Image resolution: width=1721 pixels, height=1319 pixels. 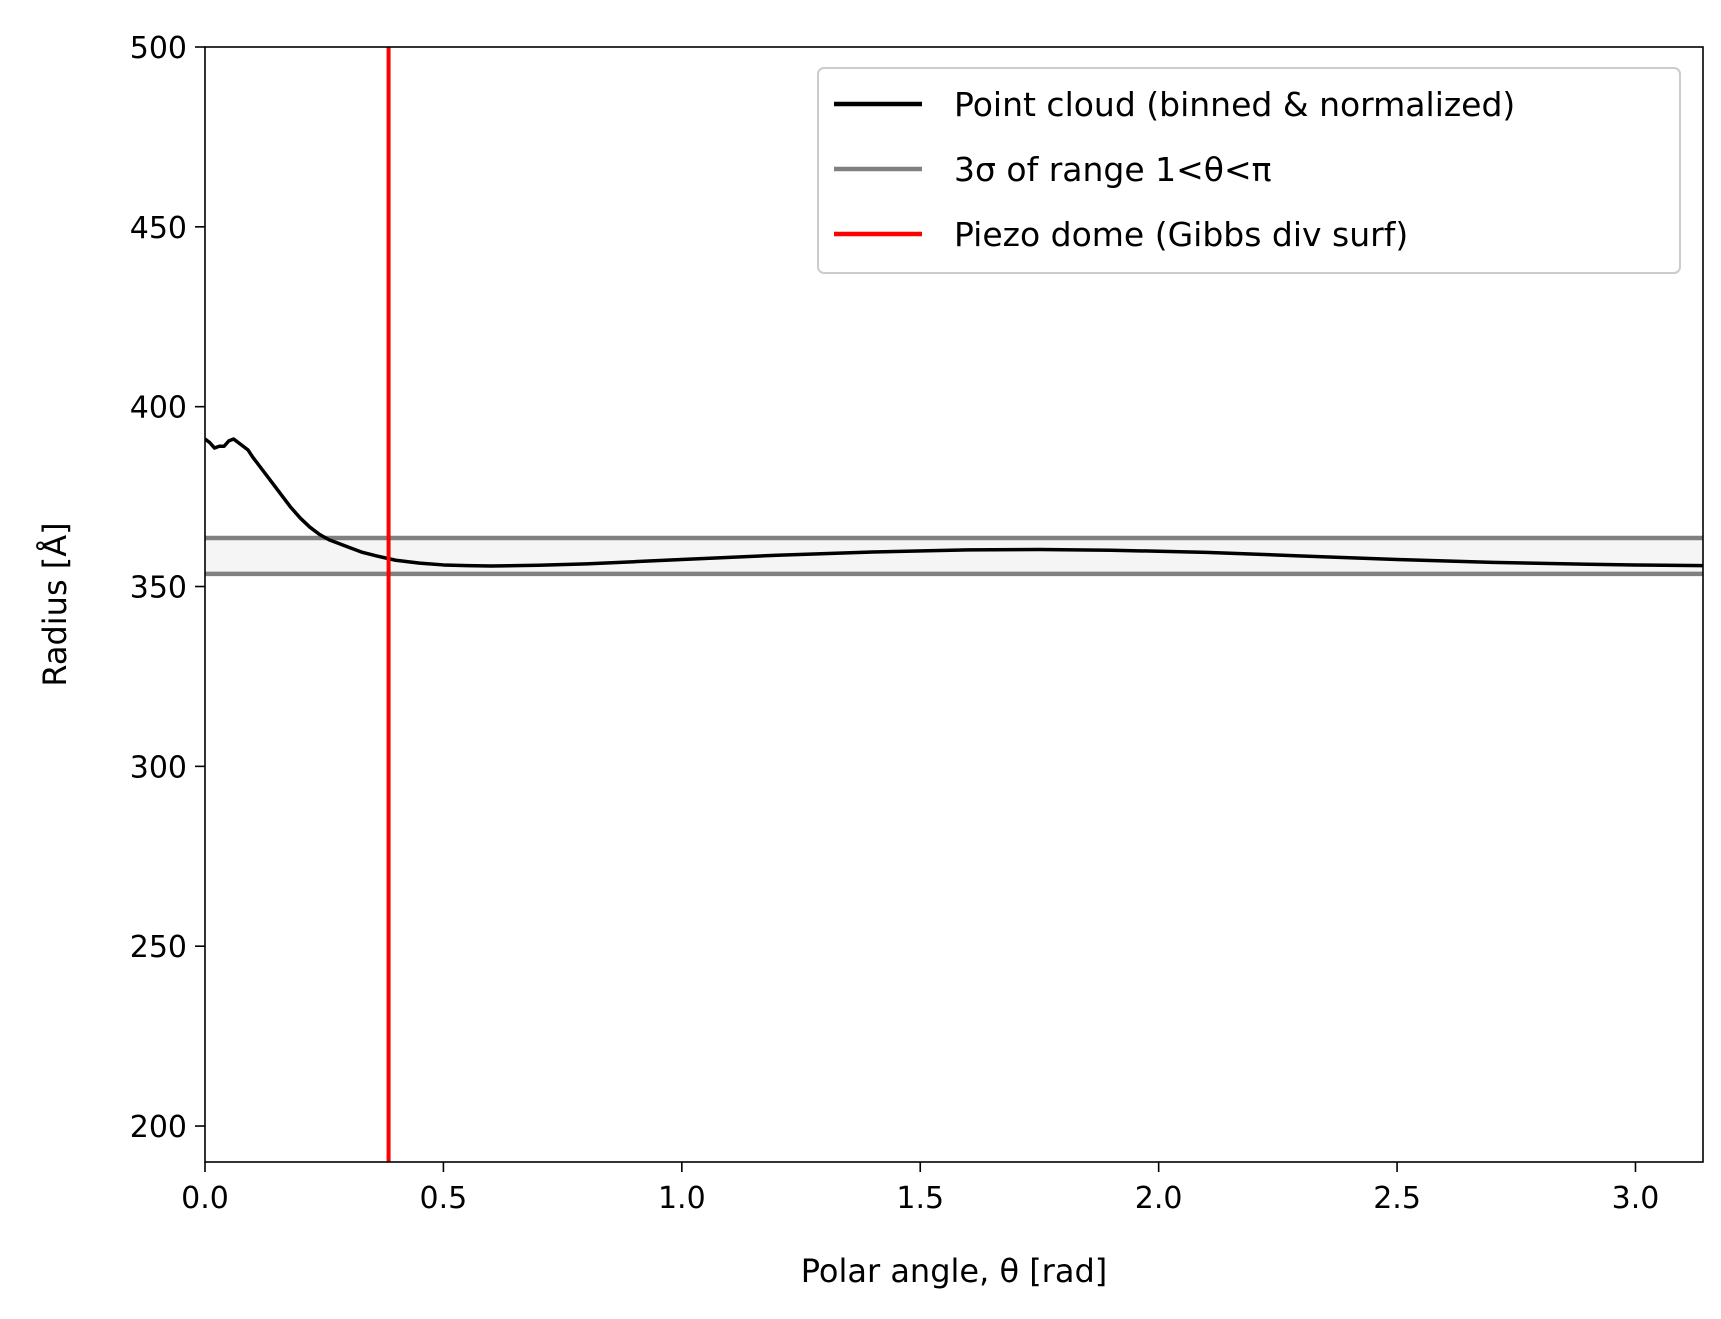 I want to click on y-tick-label: 500, so click(x=158, y=48).